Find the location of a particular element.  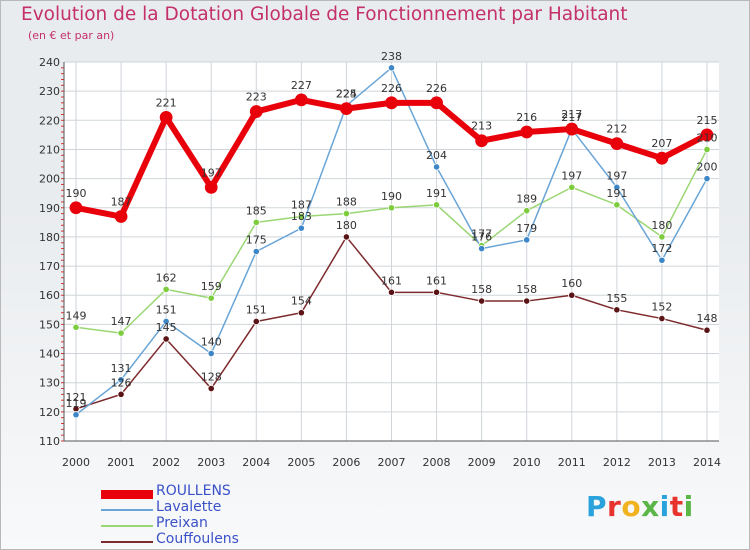

data-label-couffoulens: 154 is located at coordinates (301, 301).